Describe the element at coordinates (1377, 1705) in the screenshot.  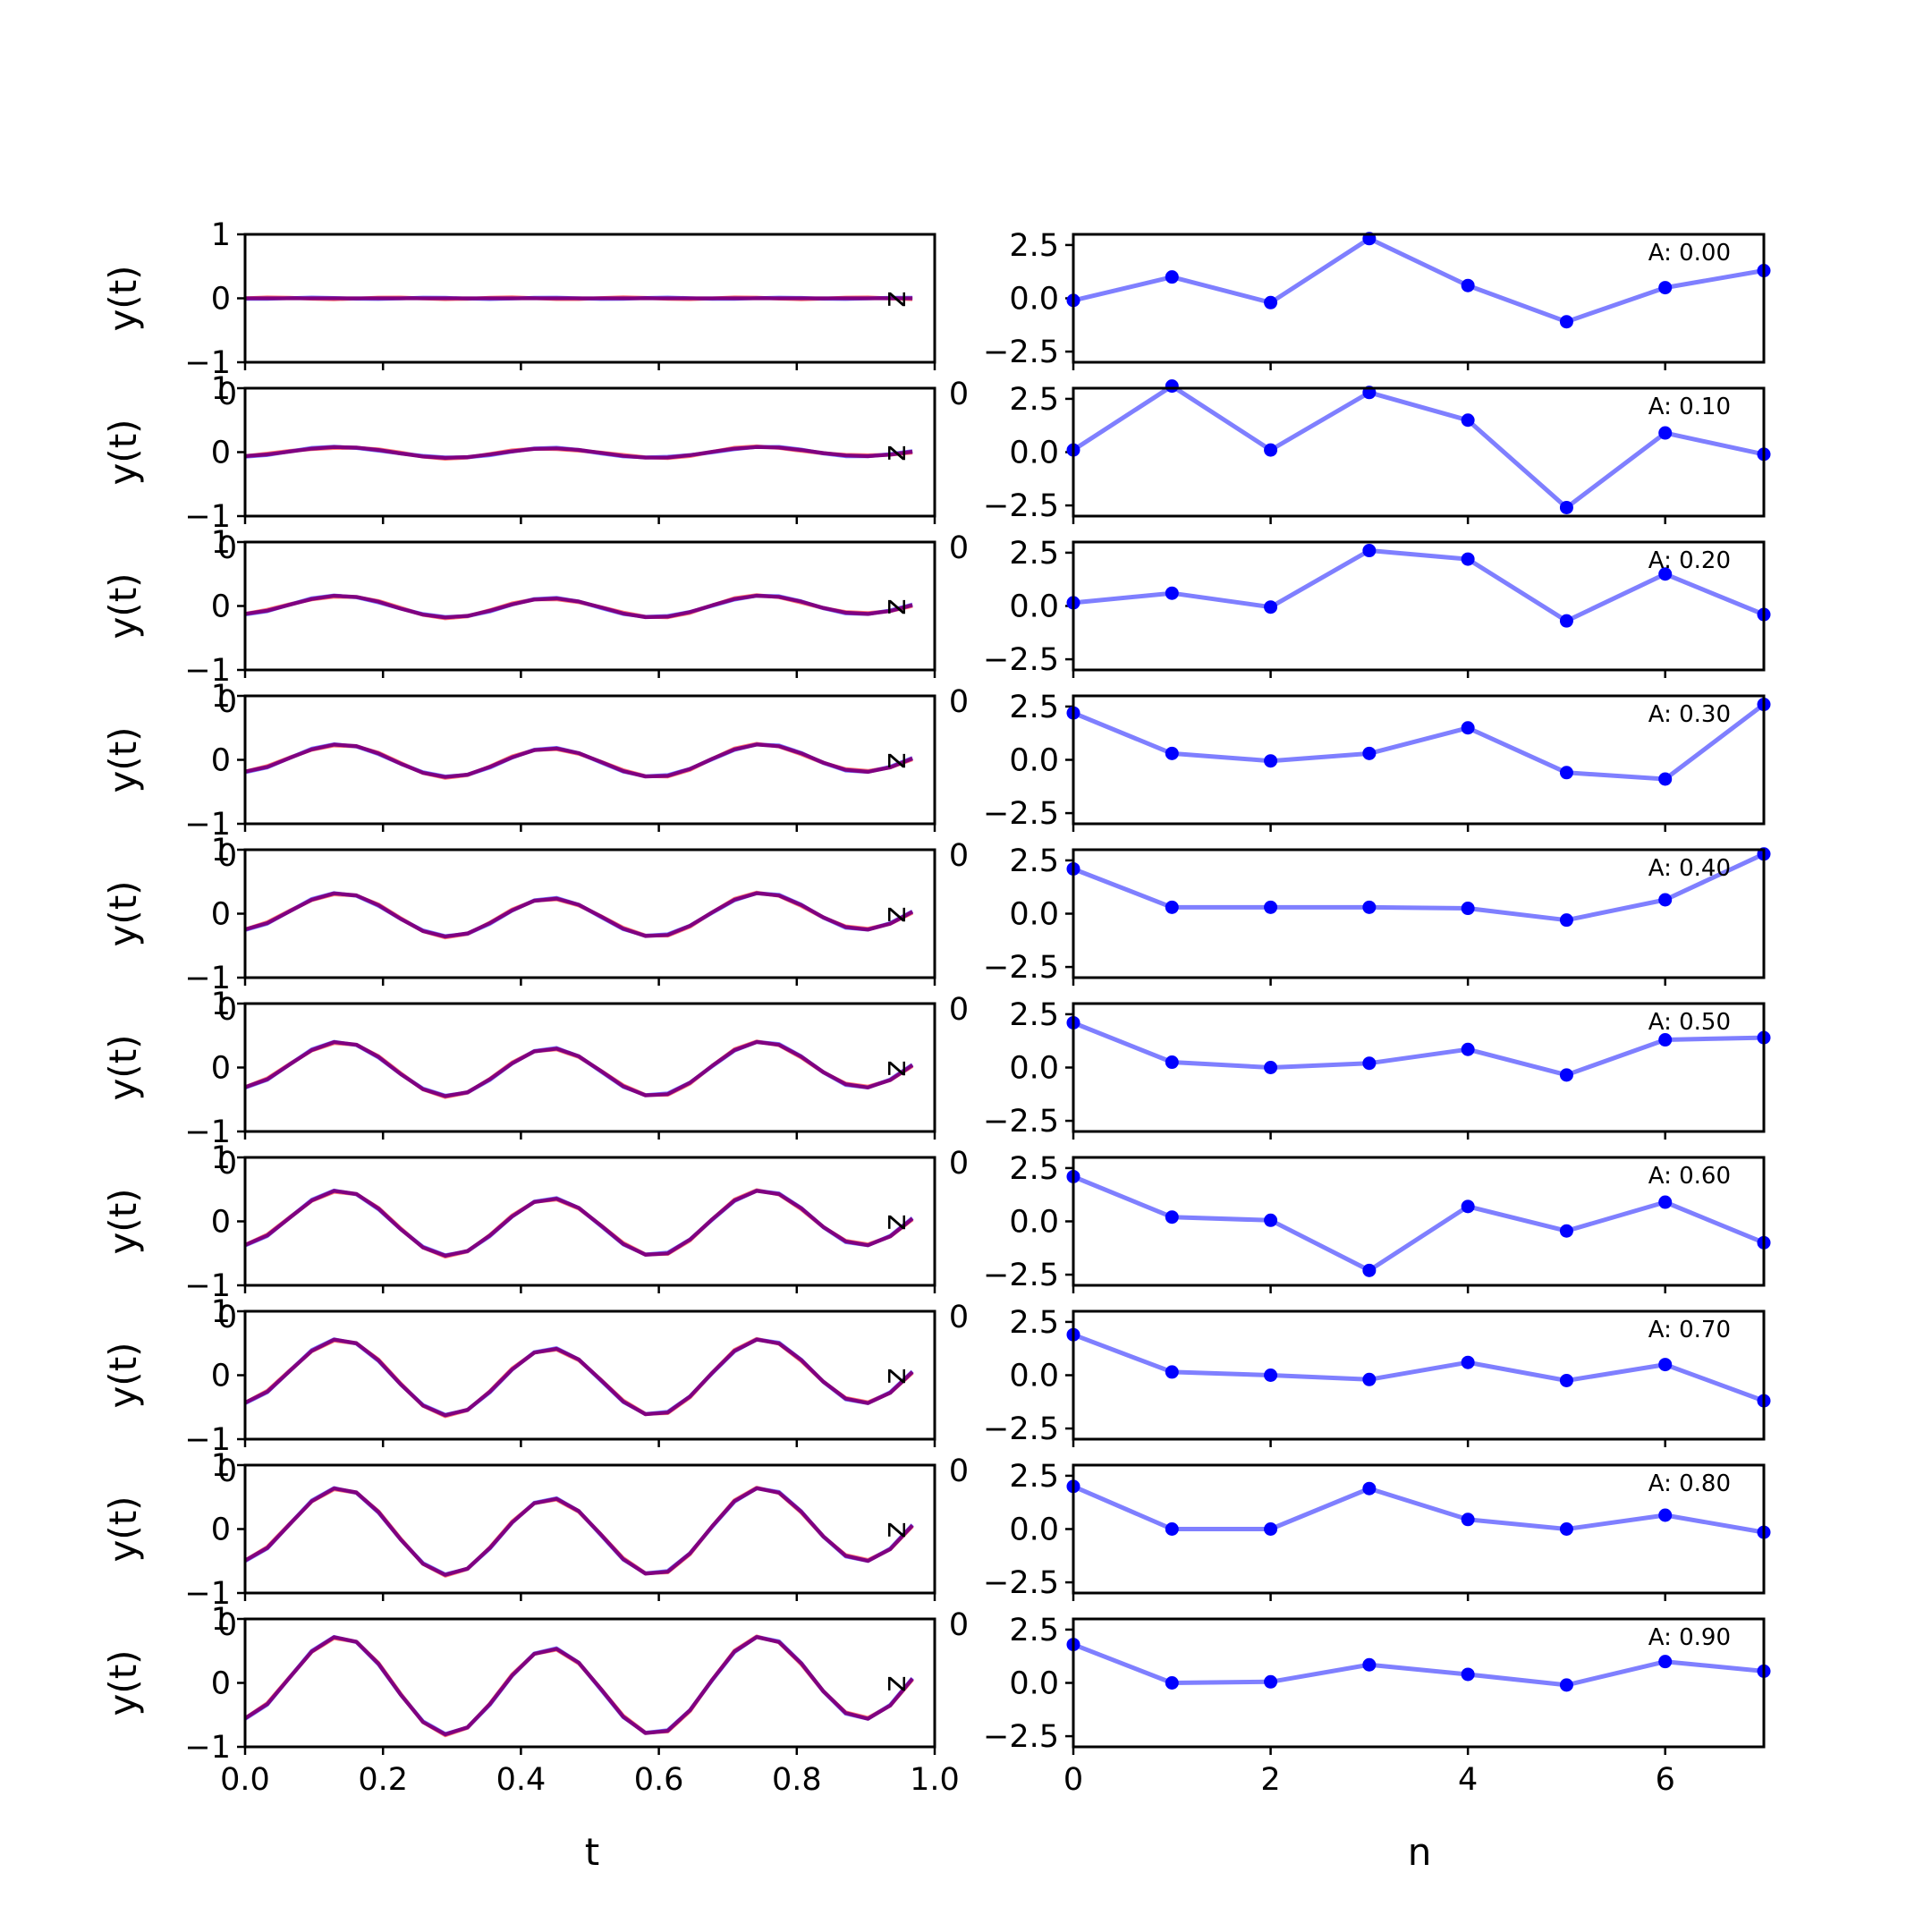
I see `right-subplot-9: −2.5 0.0 2.5 0 2 4 6 A: 0.90` at that location.